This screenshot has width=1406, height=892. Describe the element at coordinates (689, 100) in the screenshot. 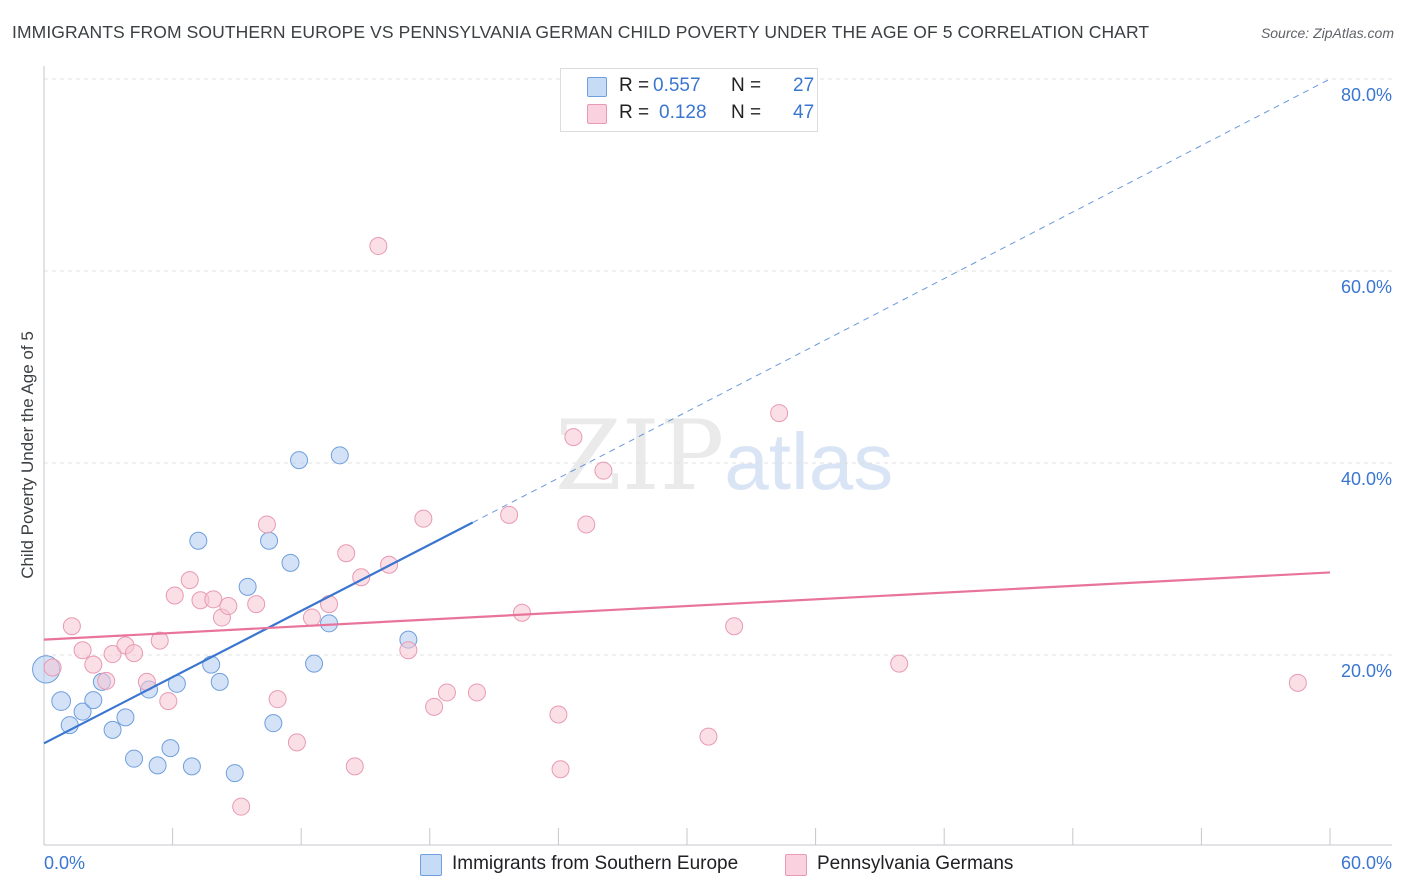

I see `stats-legend: R = 0.557 N = 27 R = 0.128 N = 47` at that location.